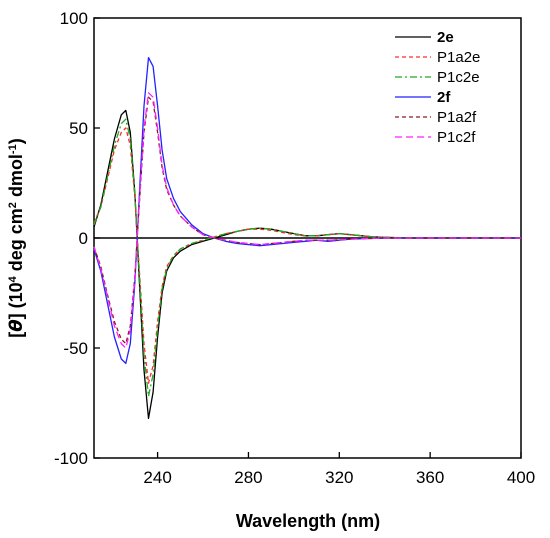  What do you see at coordinates (521, 477) in the screenshot?
I see `x-tick-label: 400` at bounding box center [521, 477].